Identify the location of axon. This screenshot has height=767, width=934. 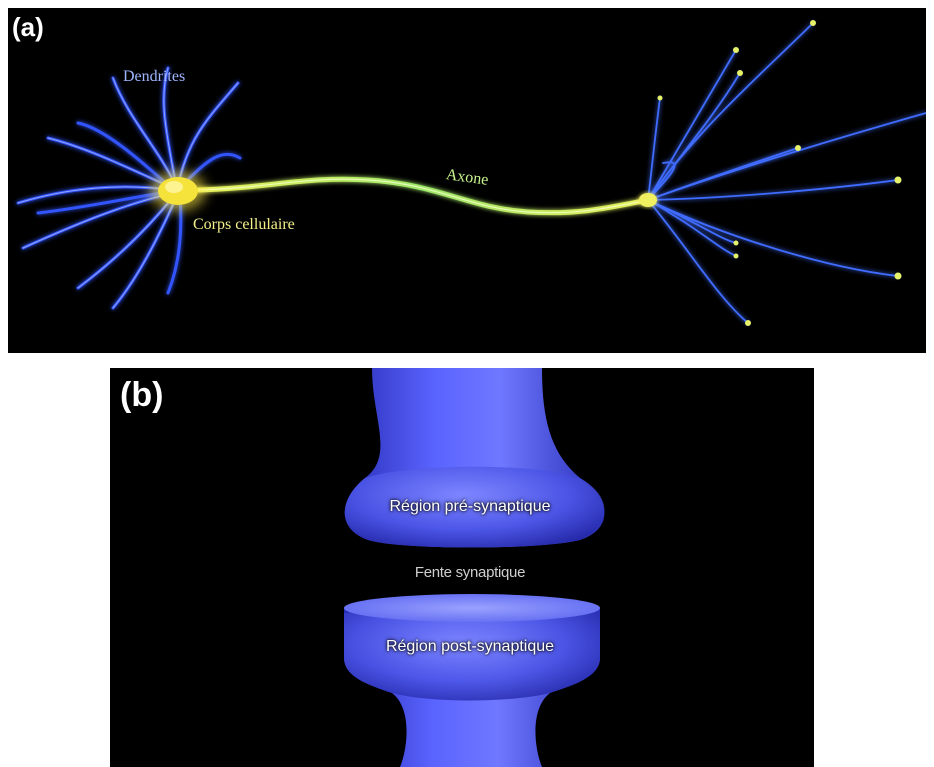
(423, 196).